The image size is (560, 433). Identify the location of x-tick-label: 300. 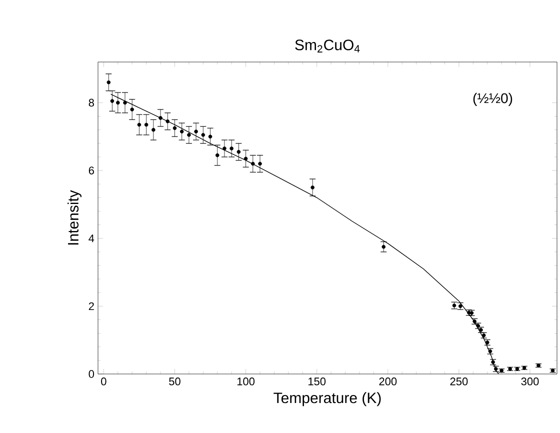
(530, 382).